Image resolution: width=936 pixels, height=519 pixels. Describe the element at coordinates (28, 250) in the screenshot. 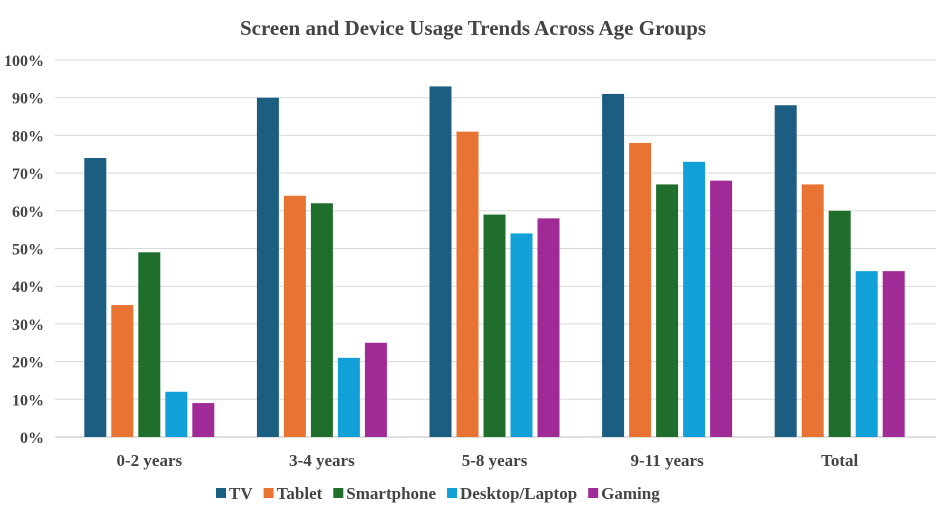

I see `y-tick-label: 50%` at that location.